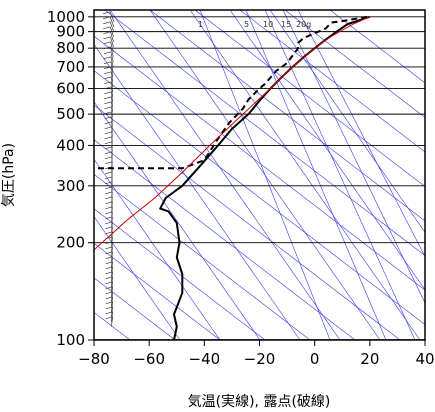 The image size is (435, 412). What do you see at coordinates (70, 32) in the screenshot?
I see `y-tick-label: 900` at bounding box center [70, 32].